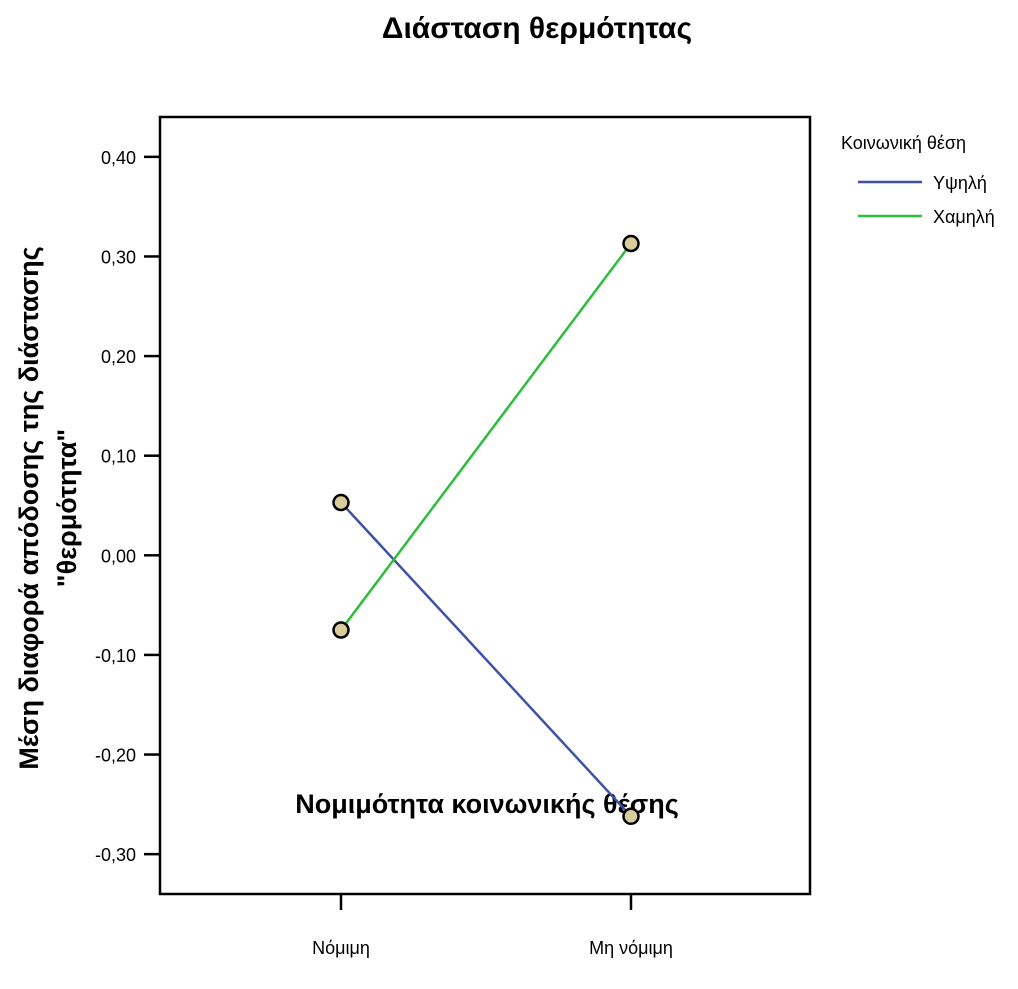  What do you see at coordinates (341, 630) in the screenshot?
I see `data-point-χαμηλή-0` at bounding box center [341, 630].